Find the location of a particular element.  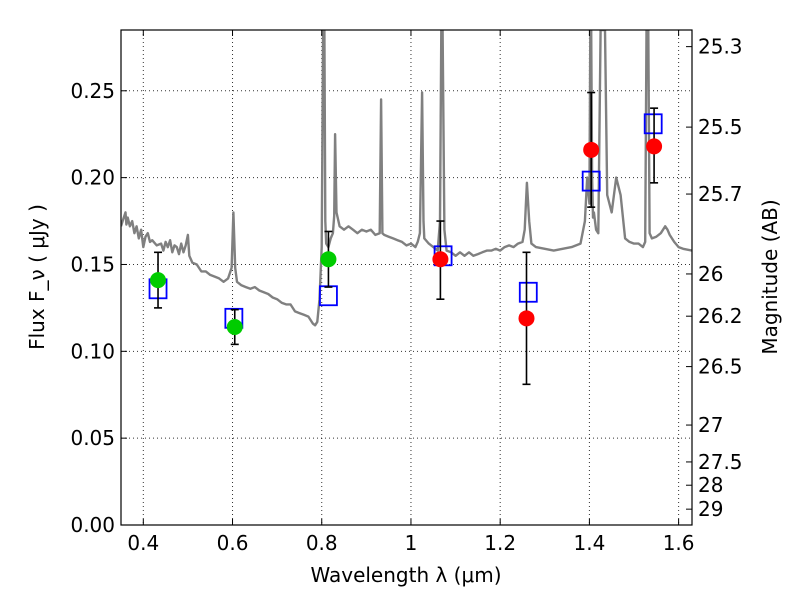

magnitude-tick-label: 26.2 is located at coordinates (720, 316).